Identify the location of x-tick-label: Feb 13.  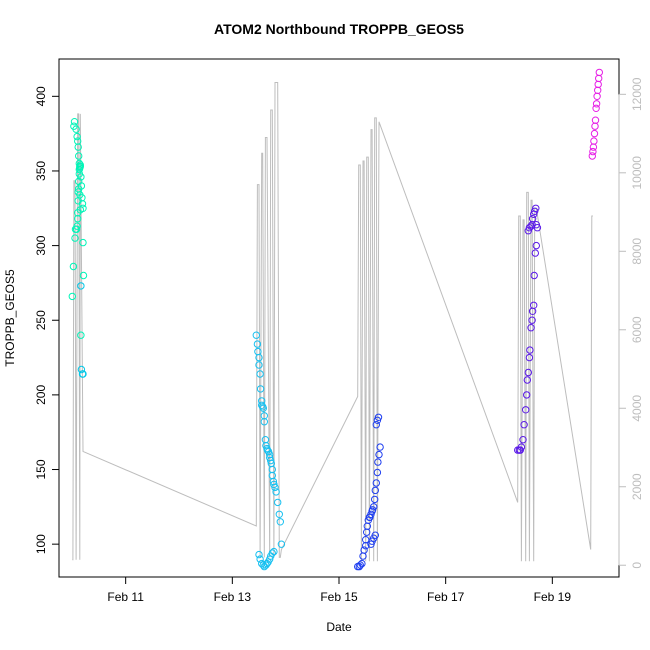
(233, 597).